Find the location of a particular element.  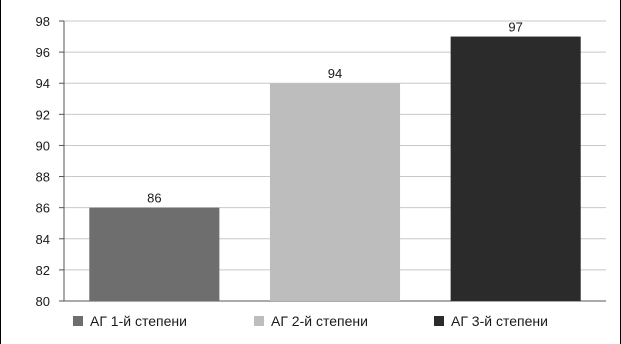

y-tick-label: 86 is located at coordinates (43, 208).